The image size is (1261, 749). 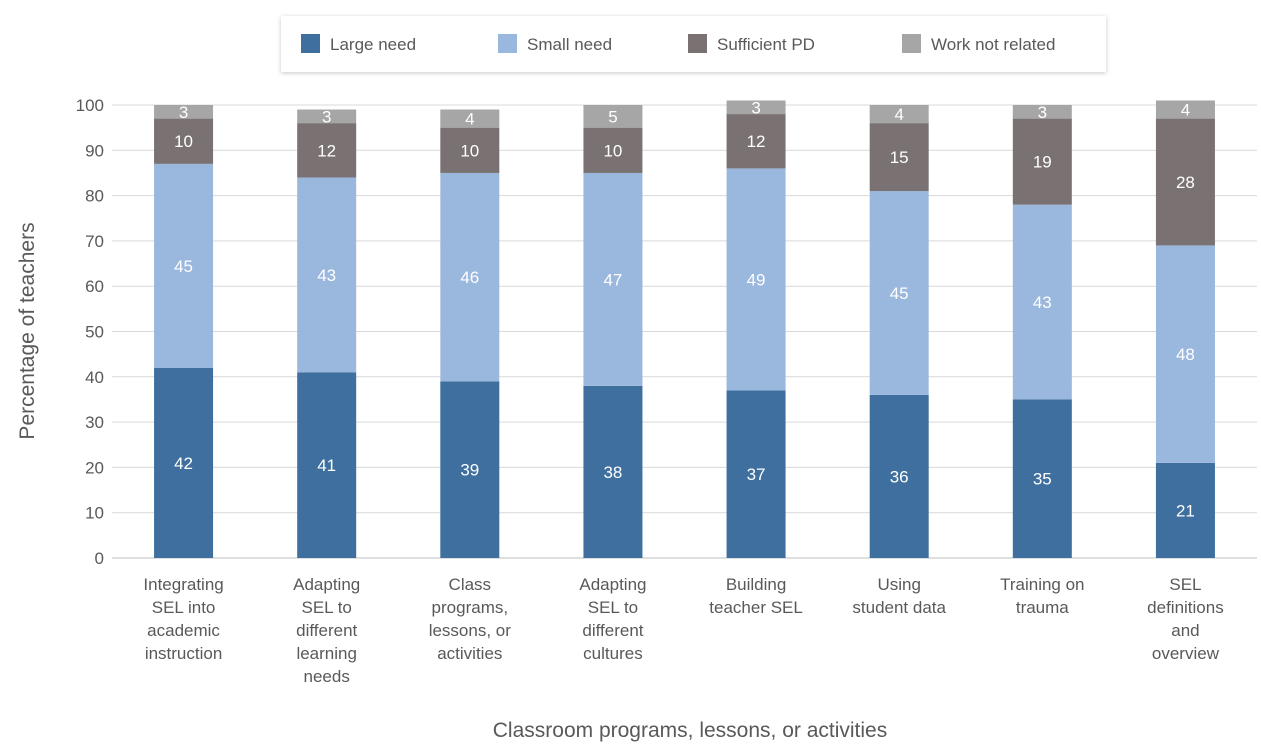 What do you see at coordinates (569, 44) in the screenshot?
I see `legend-label: Small need` at bounding box center [569, 44].